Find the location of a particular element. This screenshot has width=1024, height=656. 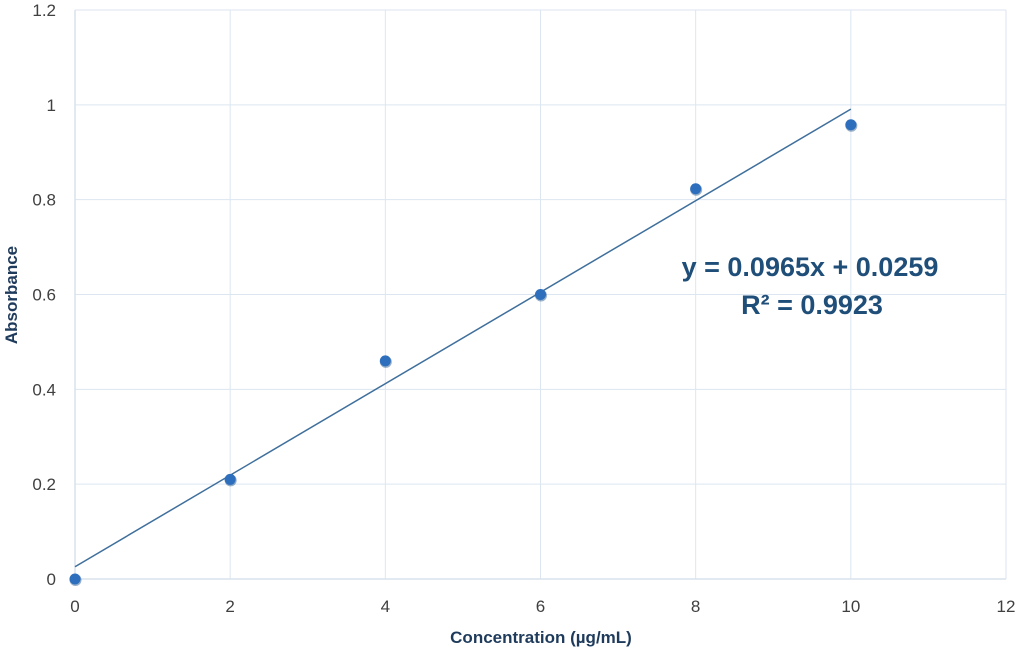

y-tick-label: 0.4 is located at coordinates (44, 389).